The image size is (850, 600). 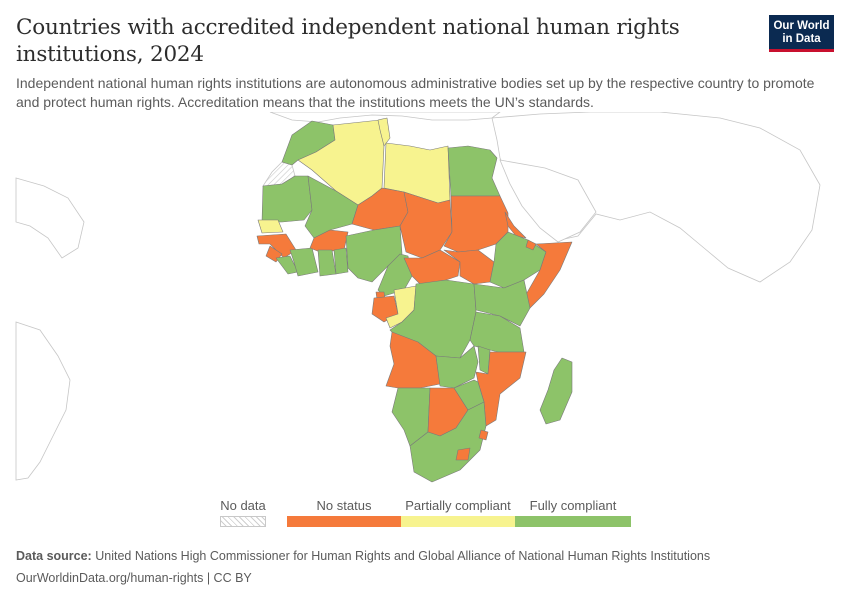 I want to click on country-cameroon, so click(x=395, y=275).